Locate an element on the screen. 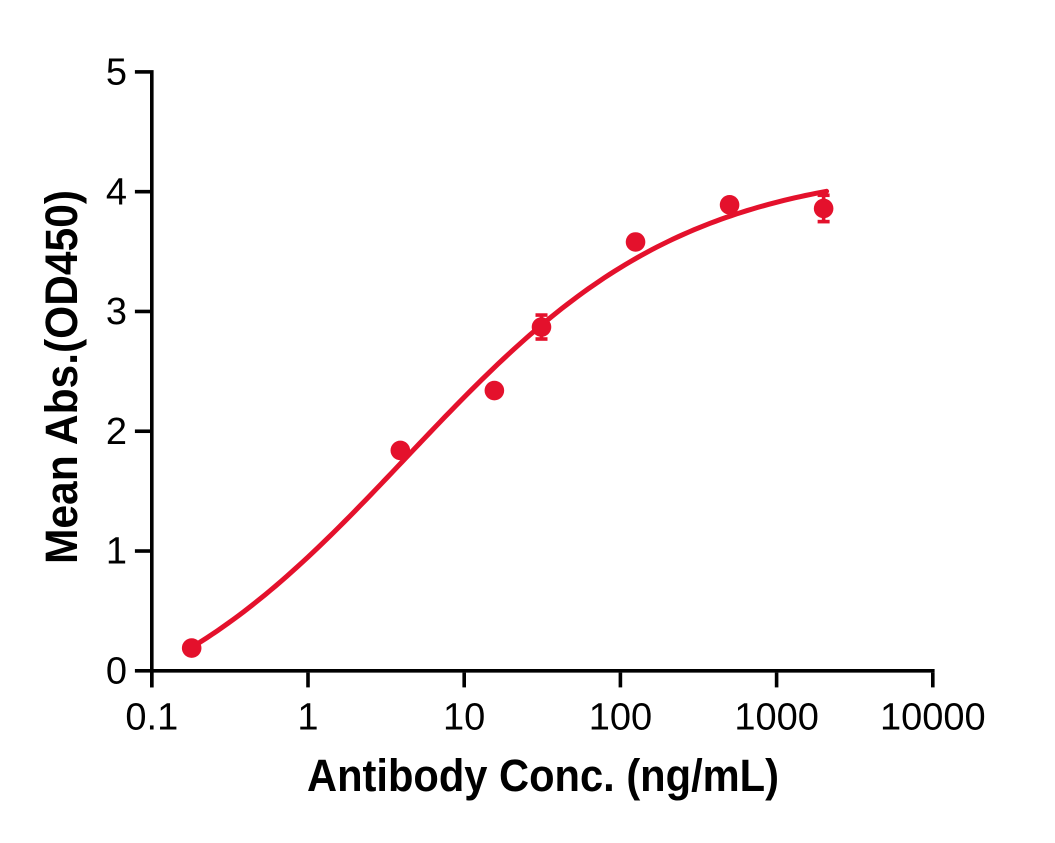 The image size is (1055, 843). y-tick-label: 0 is located at coordinates (116, 672).